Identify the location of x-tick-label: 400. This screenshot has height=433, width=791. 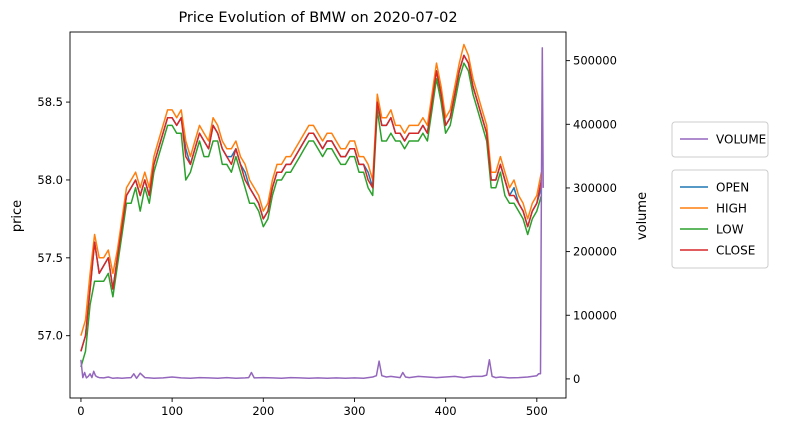
(446, 411).